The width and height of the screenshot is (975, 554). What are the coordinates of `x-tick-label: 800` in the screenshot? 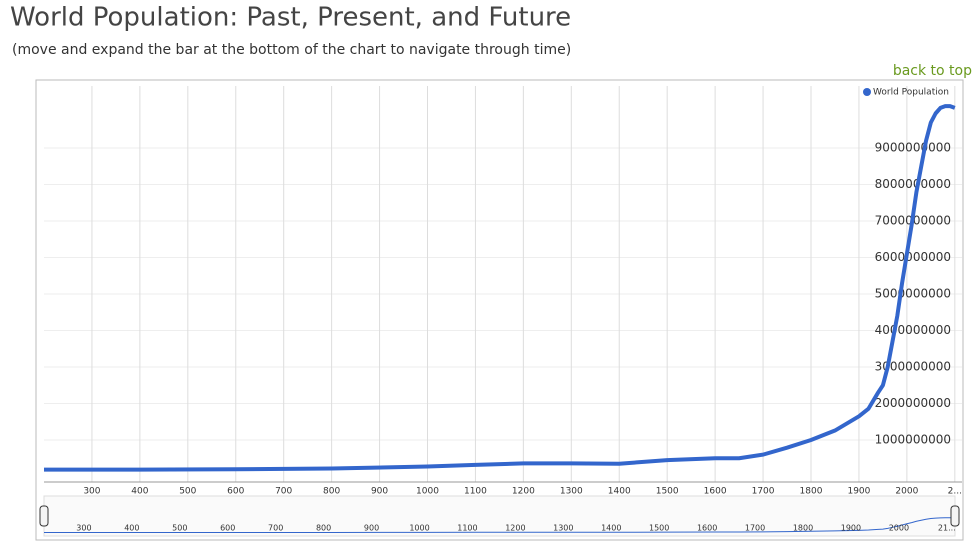 It's located at (331, 492).